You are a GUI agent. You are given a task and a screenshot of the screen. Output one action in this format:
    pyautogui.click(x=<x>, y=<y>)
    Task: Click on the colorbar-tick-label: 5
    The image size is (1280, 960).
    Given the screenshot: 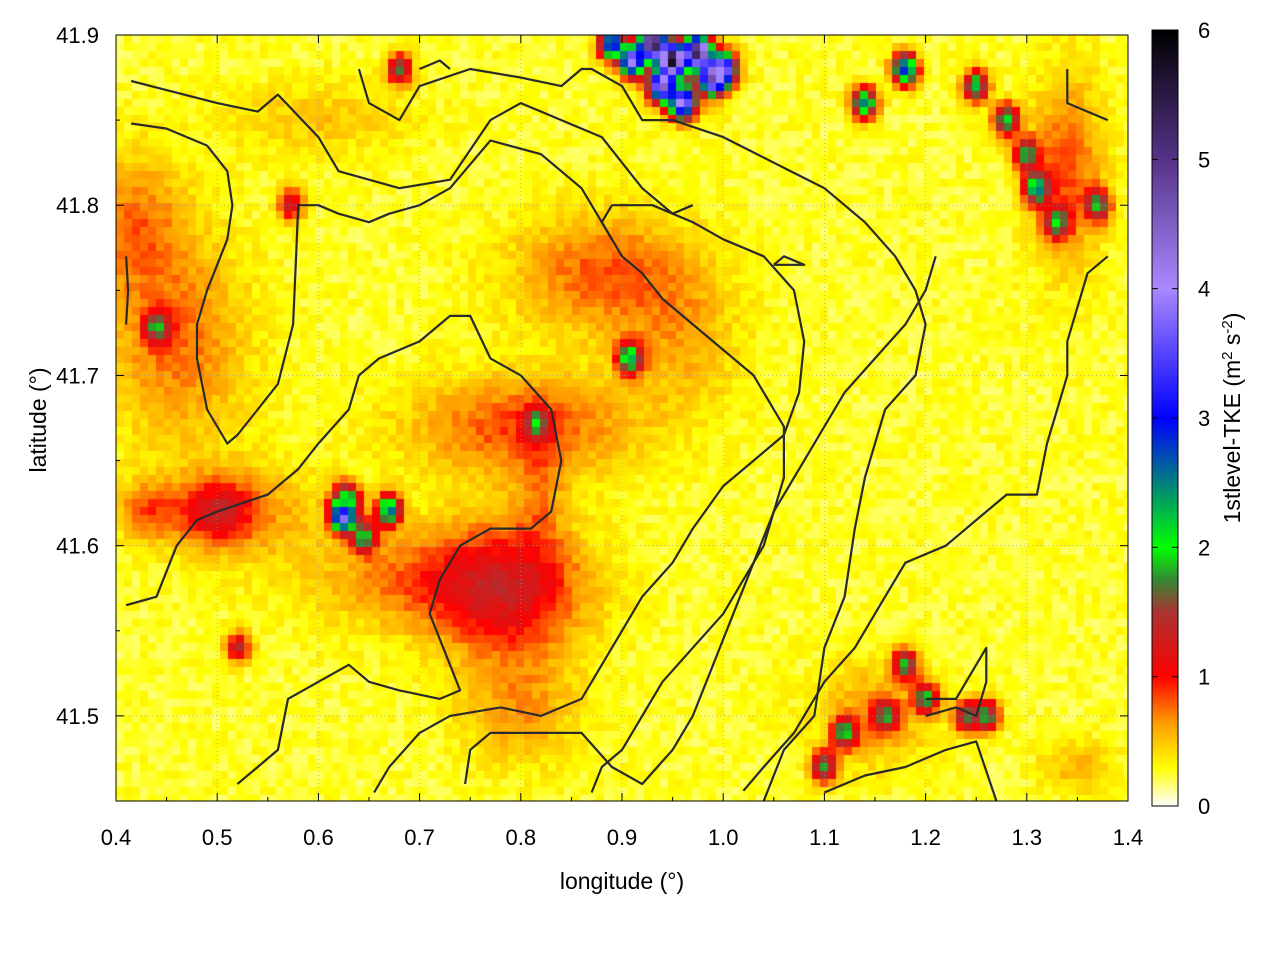 What is the action you would take?
    pyautogui.click(x=1204, y=159)
    